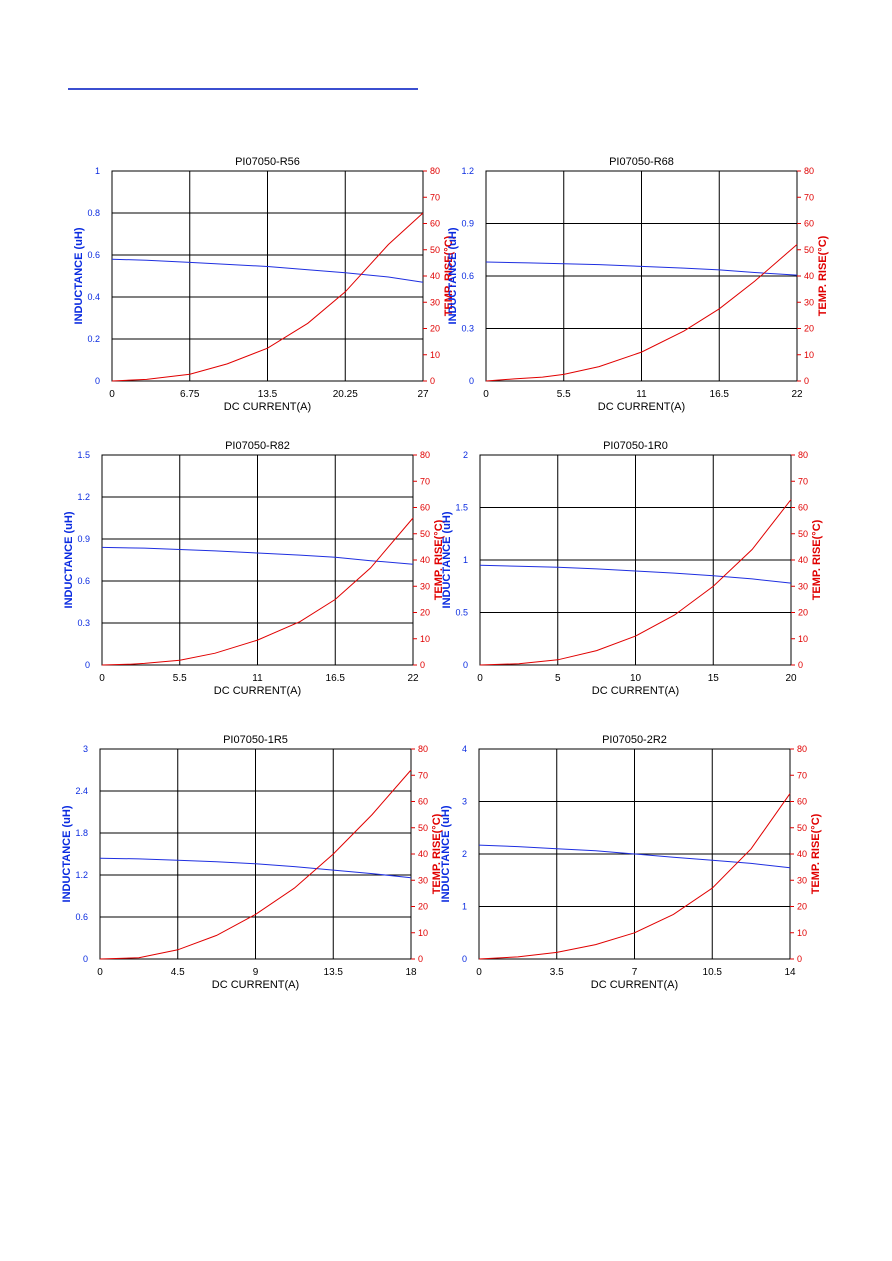  Describe the element at coordinates (791, 678) in the screenshot. I see `x-tick-label: 20` at that location.